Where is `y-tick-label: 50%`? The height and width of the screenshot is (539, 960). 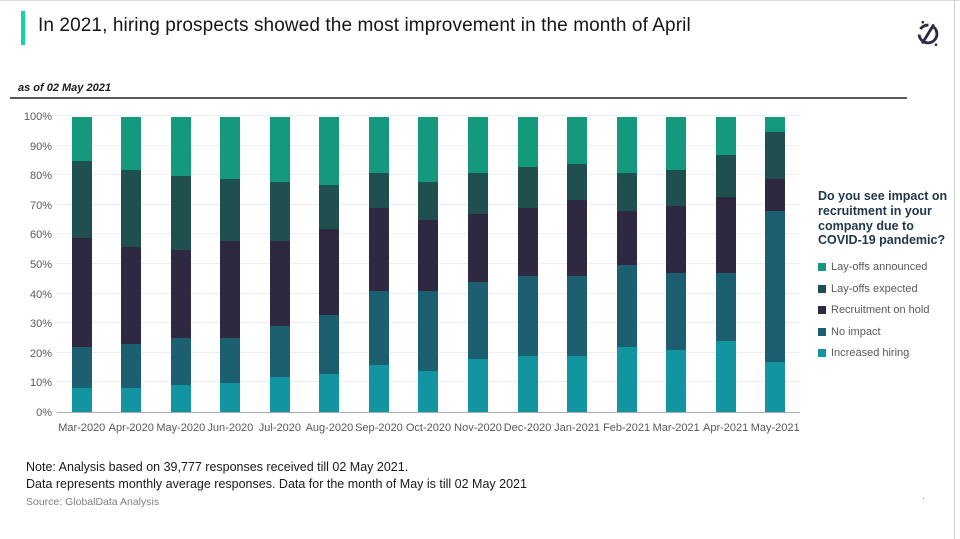 y-tick-label: 50% is located at coordinates (40, 265).